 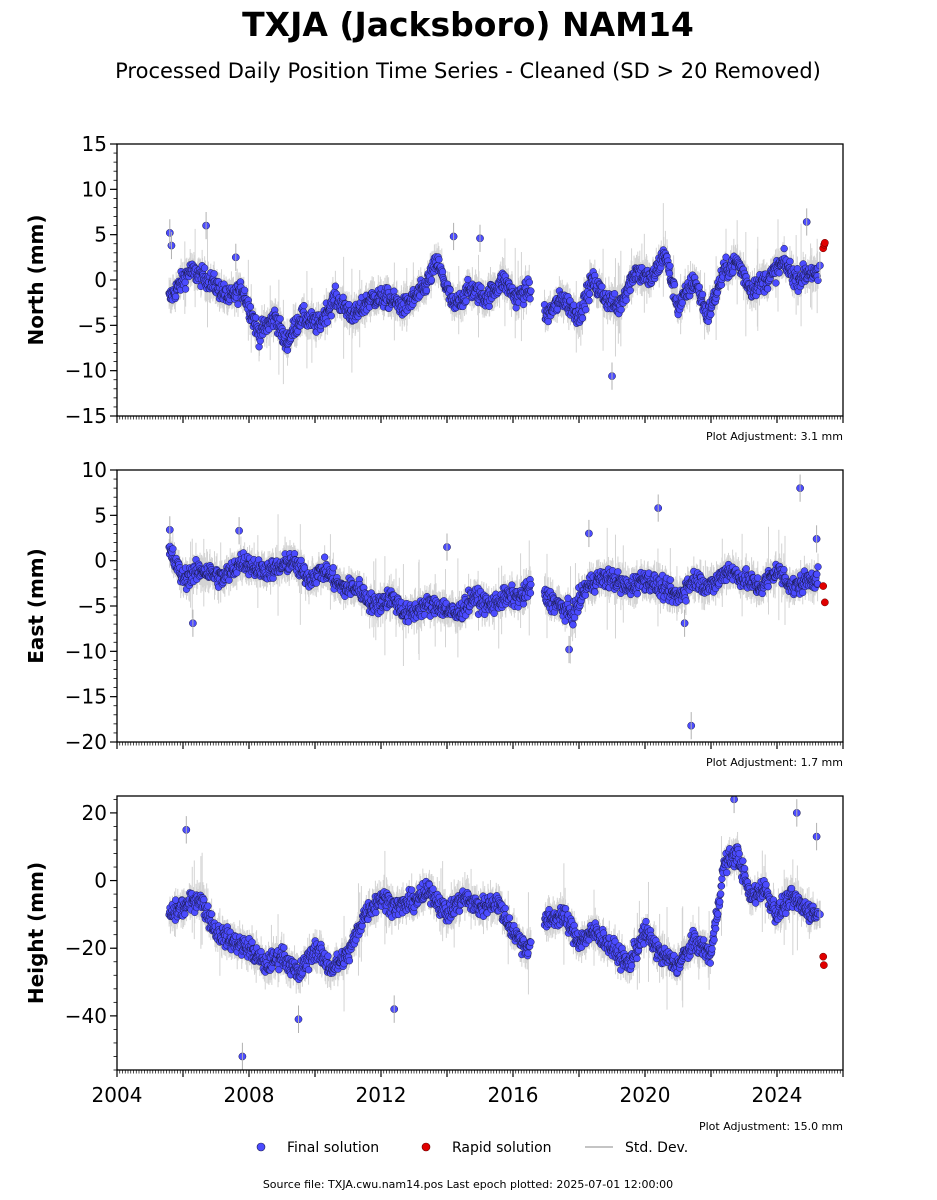 What do you see at coordinates (86, 416) in the screenshot?
I see `y-tick-label: −15` at bounding box center [86, 416].